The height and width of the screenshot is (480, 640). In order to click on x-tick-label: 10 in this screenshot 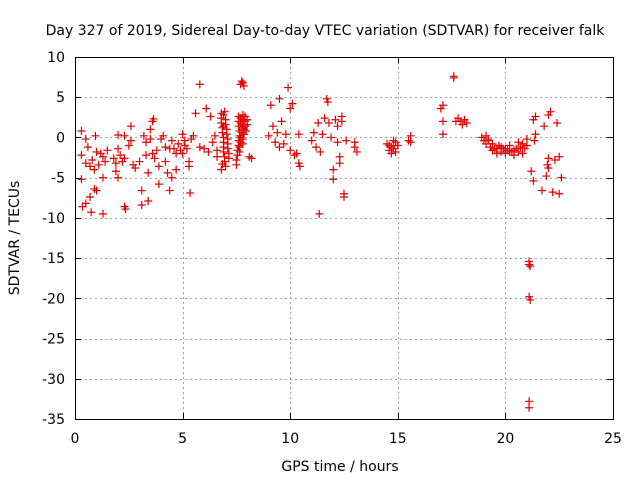, I will do `click(290, 439)`.